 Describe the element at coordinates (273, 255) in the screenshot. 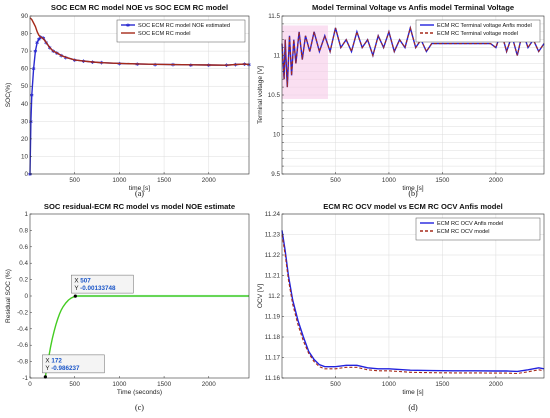

I see `y-tick-label: 11.22` at that location.